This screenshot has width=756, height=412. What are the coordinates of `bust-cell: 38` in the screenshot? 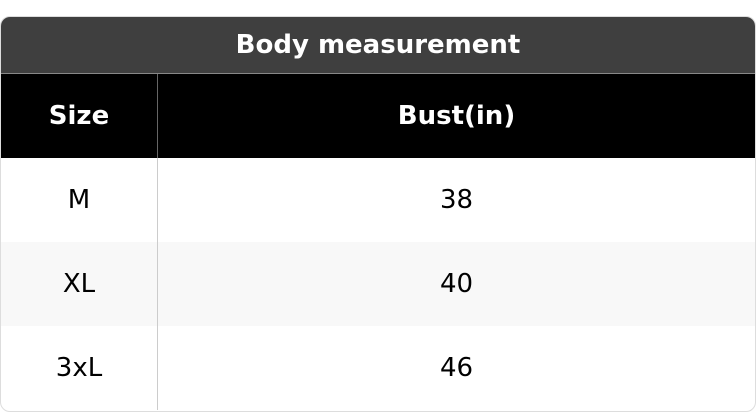 It's located at (456, 200).